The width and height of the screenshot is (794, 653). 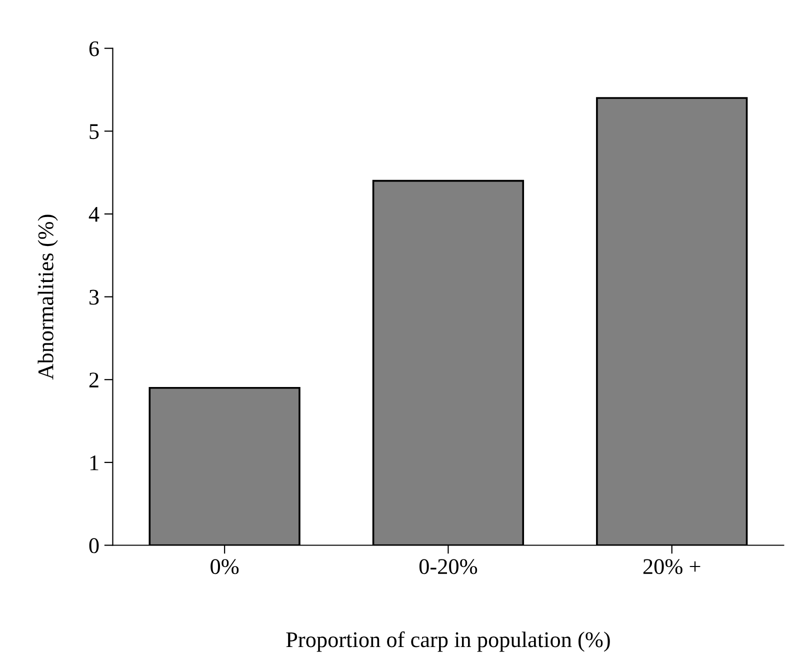 I want to click on y-tick-label: 3, so click(x=94, y=297).